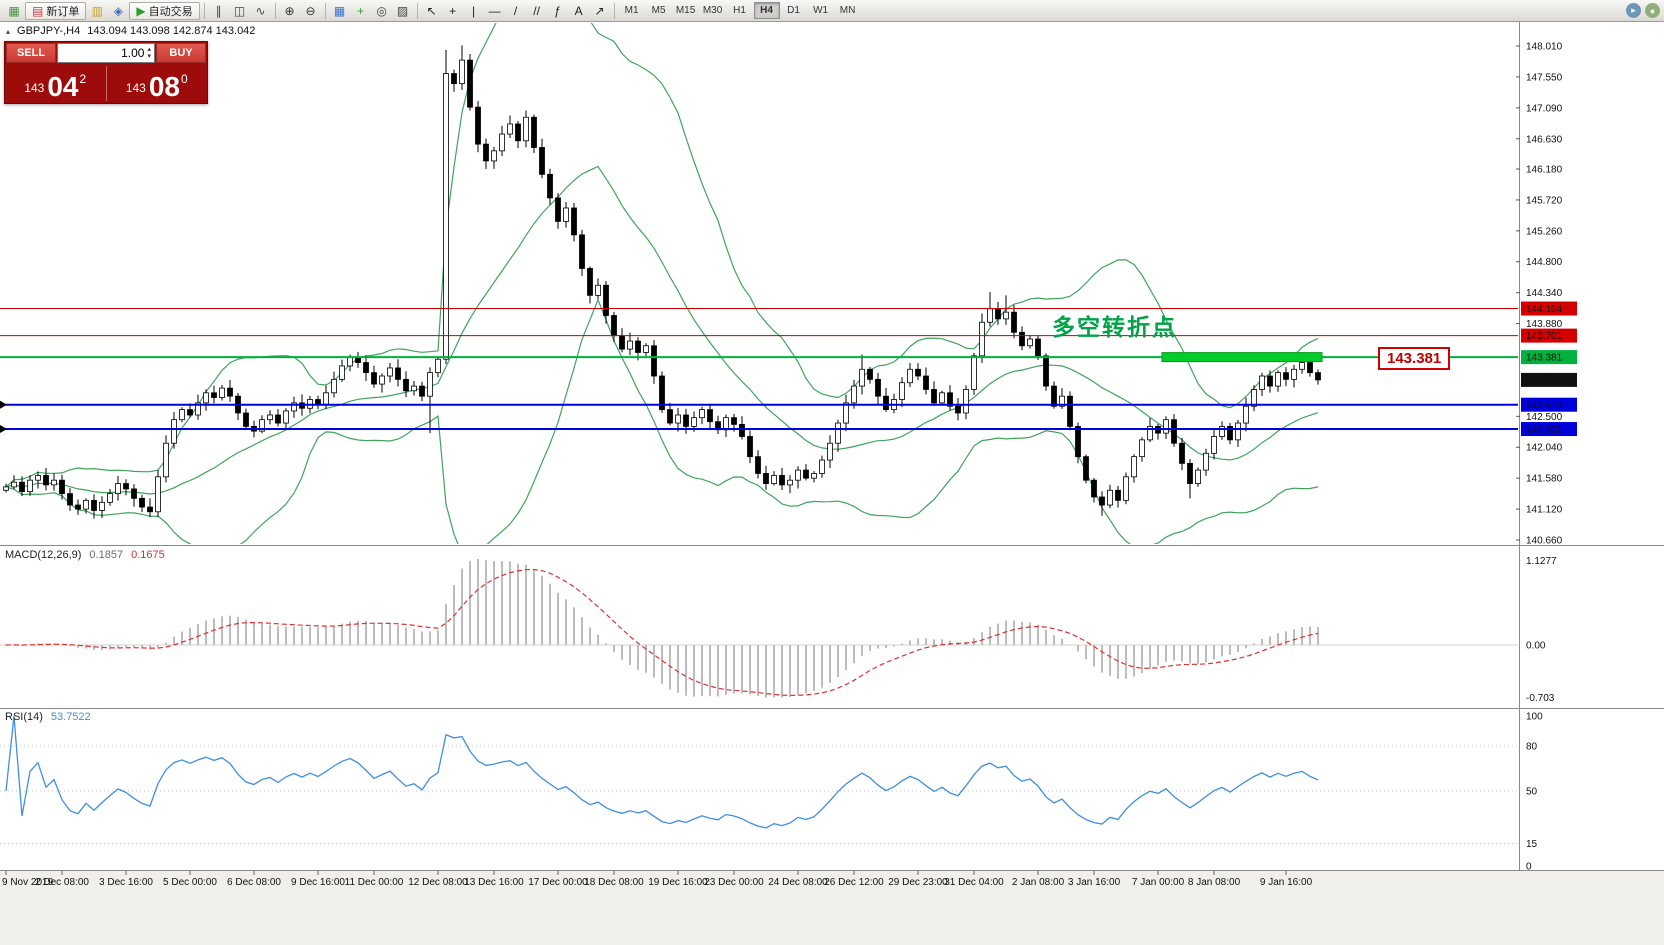  What do you see at coordinates (28, 882) in the screenshot?
I see `time-tick: 9 Nov 2019` at bounding box center [28, 882].